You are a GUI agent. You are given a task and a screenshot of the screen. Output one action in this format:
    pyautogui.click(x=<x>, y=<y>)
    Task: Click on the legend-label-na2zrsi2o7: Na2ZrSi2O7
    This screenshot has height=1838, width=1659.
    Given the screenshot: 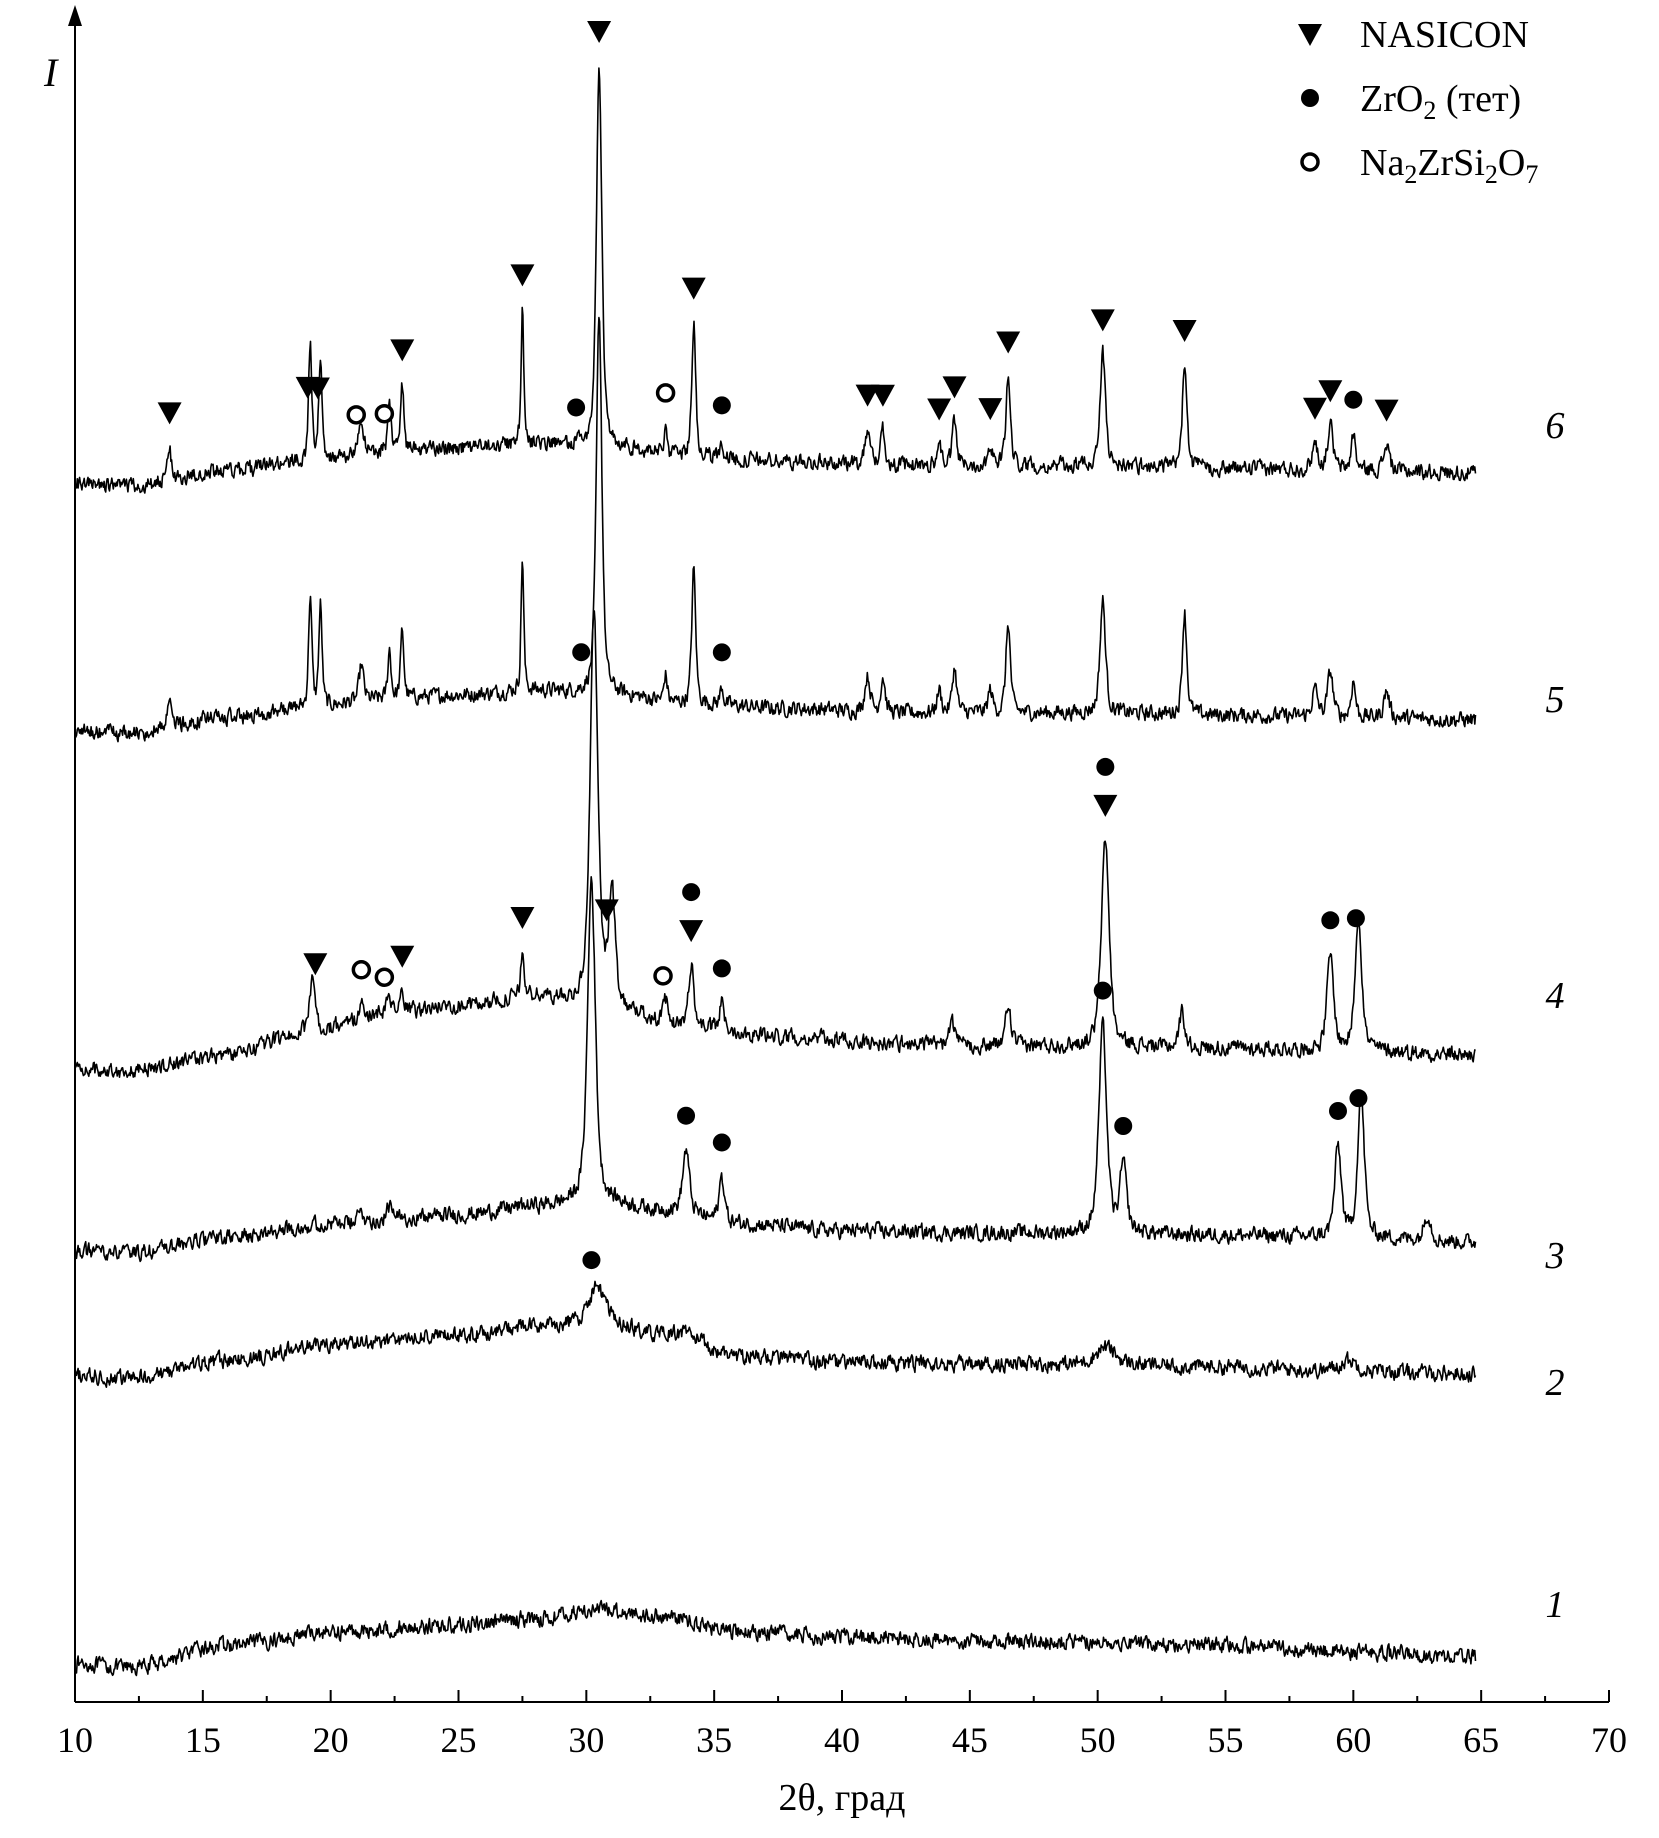 What is the action you would take?
    pyautogui.click(x=1449, y=165)
    